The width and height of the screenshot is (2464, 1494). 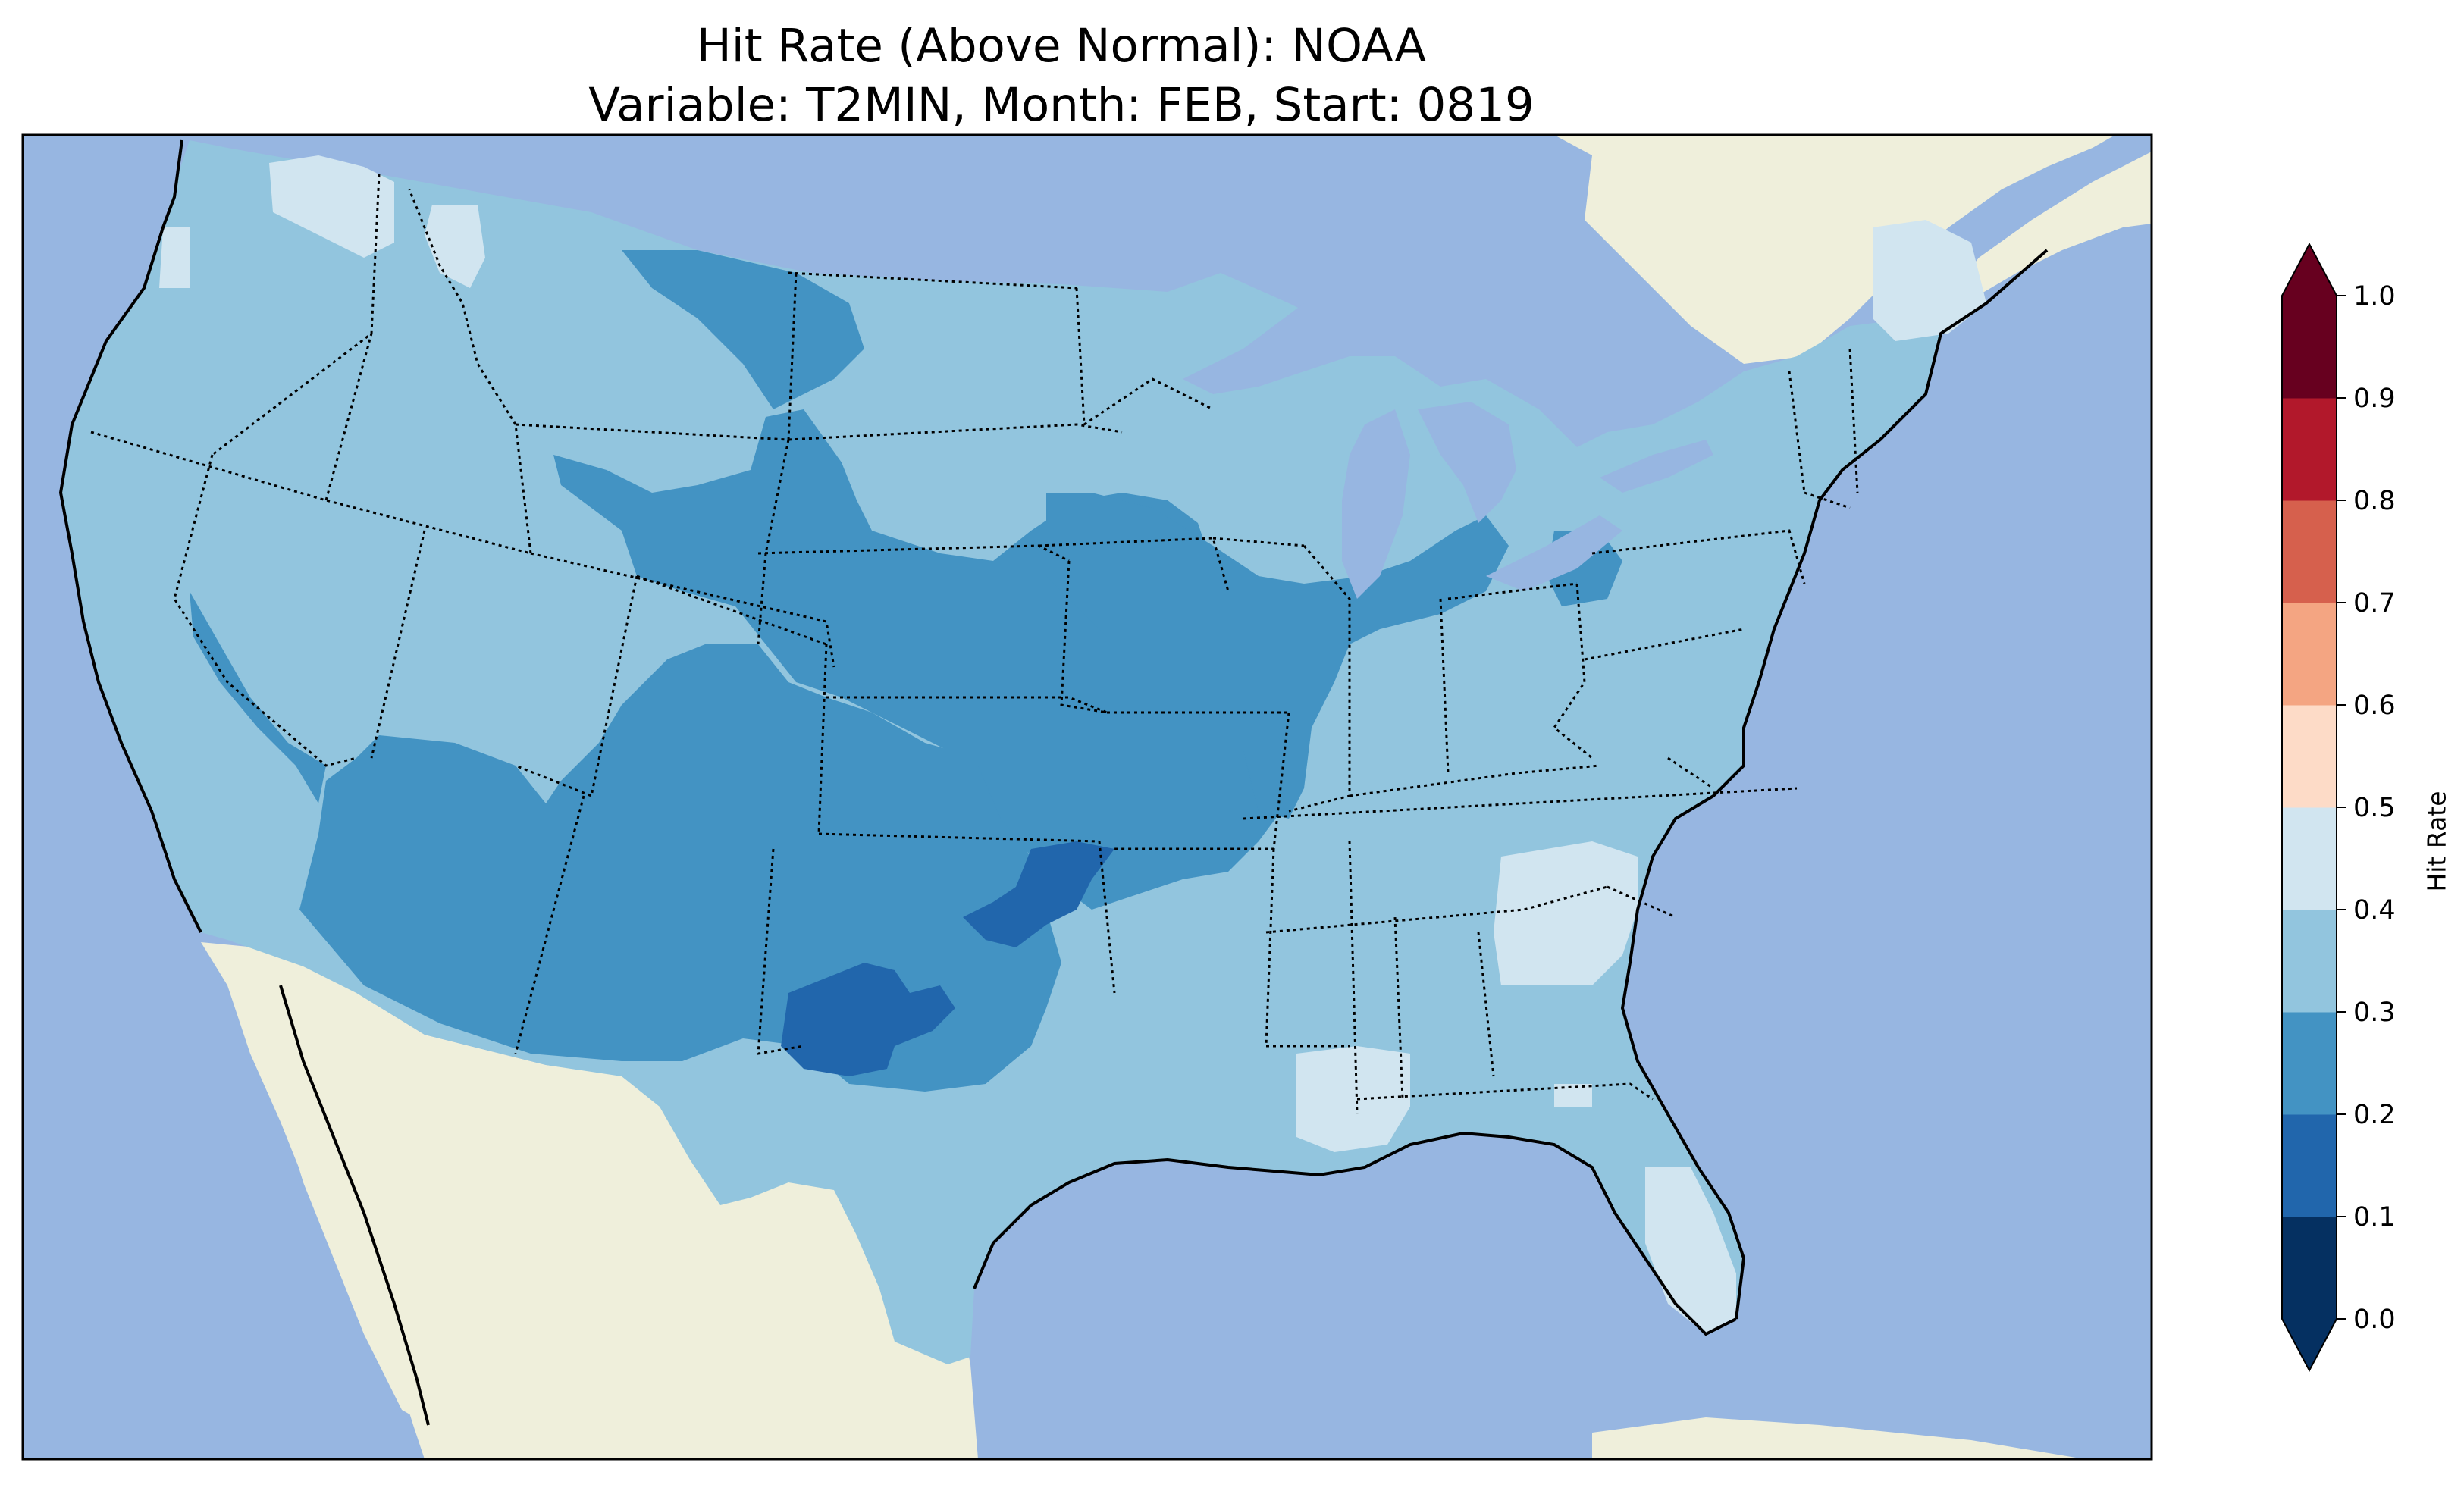 What do you see at coordinates (1278, 656) in the screenshot?
I see `iowa-illinois-region` at bounding box center [1278, 656].